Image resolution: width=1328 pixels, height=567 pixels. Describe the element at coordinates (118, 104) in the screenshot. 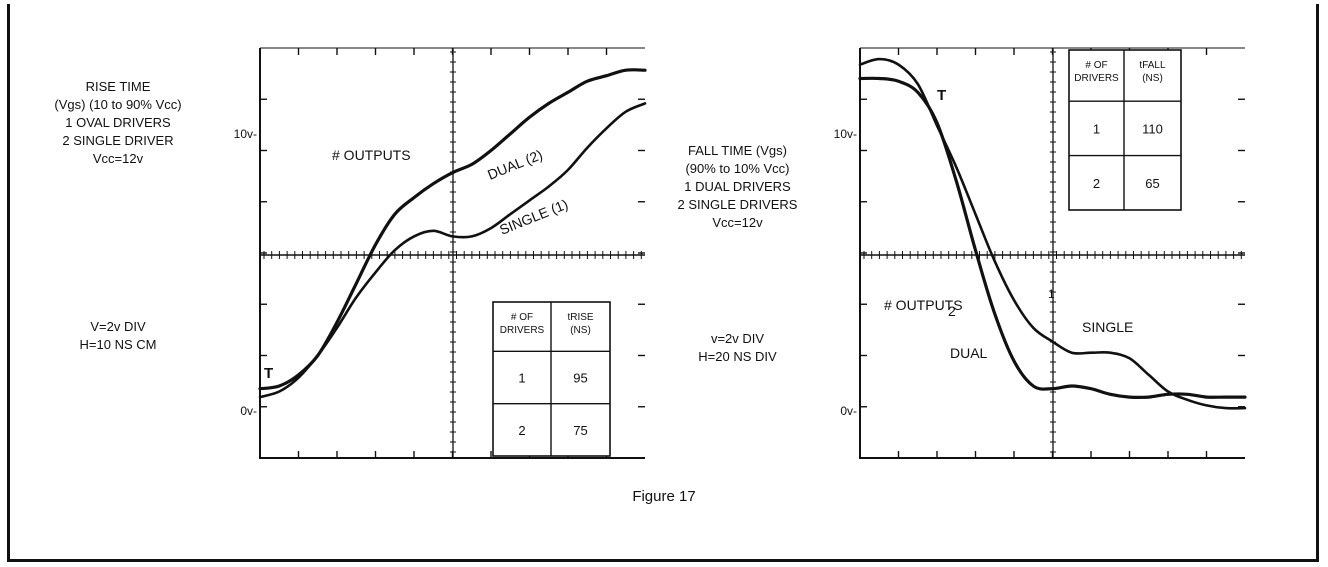

I see `rise-title-line: (Vgs) (10 to 90% Vcc)` at that location.